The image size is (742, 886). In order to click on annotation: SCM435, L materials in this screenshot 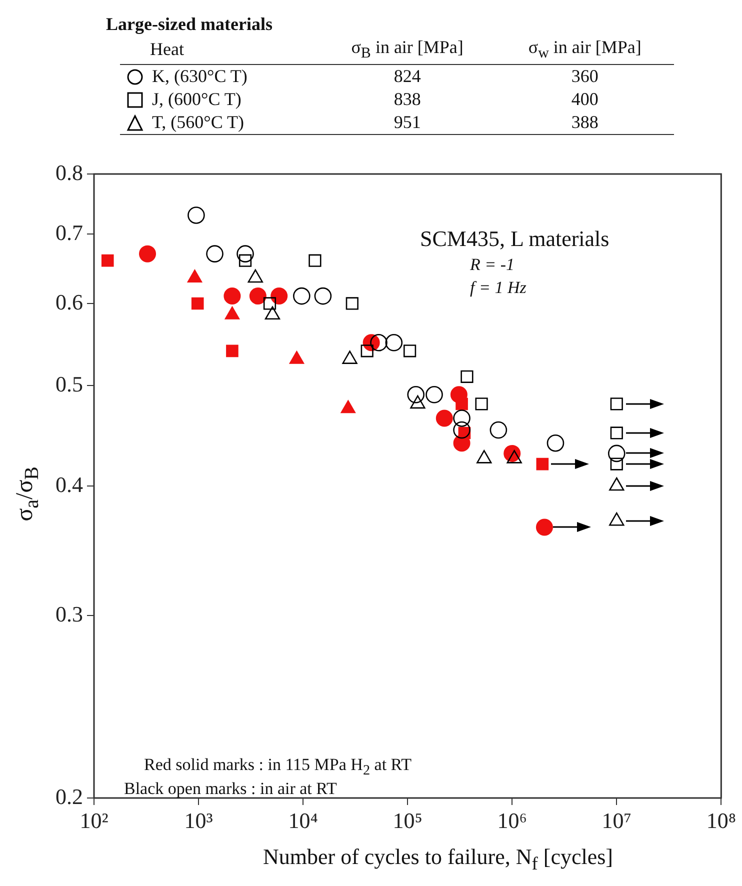, I will do `click(515, 239)`.